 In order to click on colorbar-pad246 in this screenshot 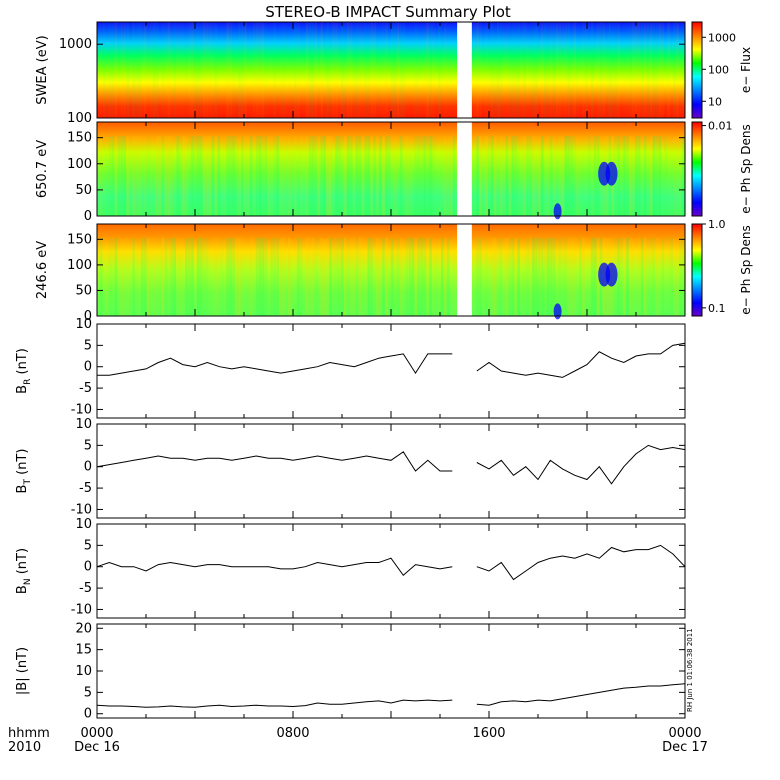, I will do `click(697, 270)`.